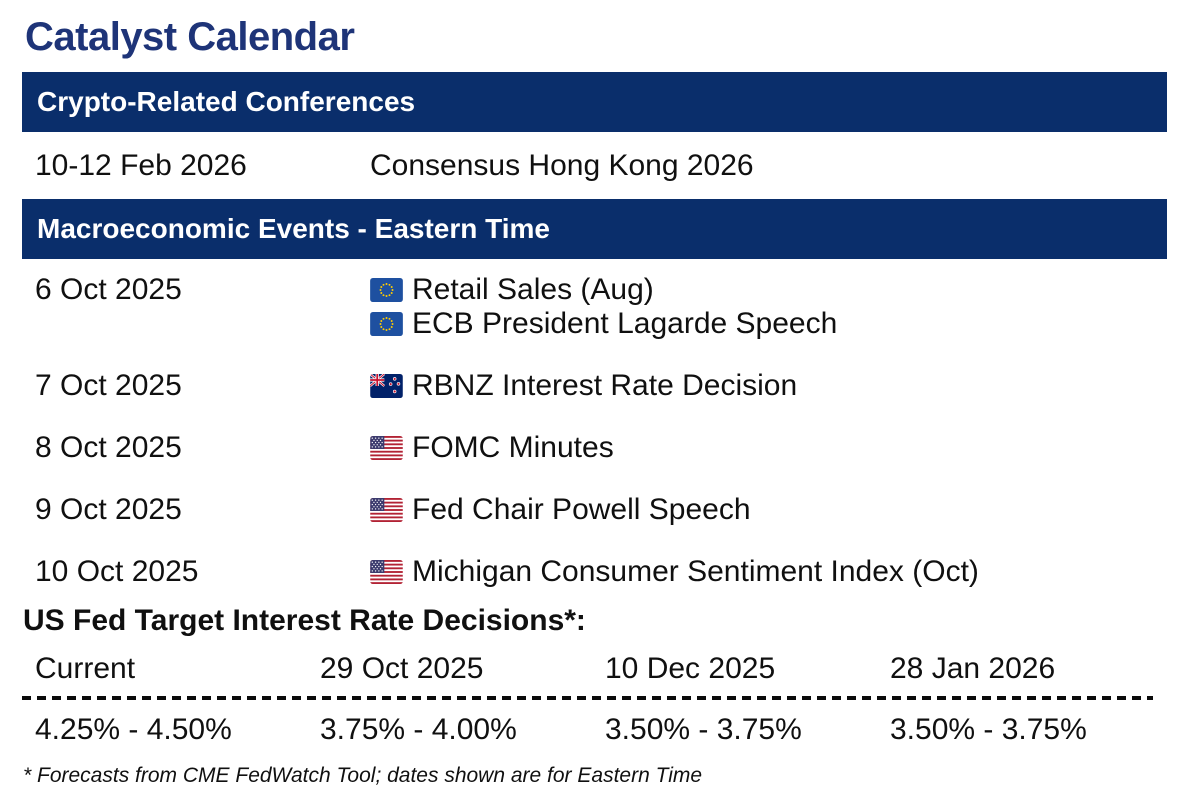 Image resolution: width=1185 pixels, height=801 pixels. Describe the element at coordinates (562, 165) in the screenshot. I see `conference-name: Consensus Hong Kong 2026` at that location.